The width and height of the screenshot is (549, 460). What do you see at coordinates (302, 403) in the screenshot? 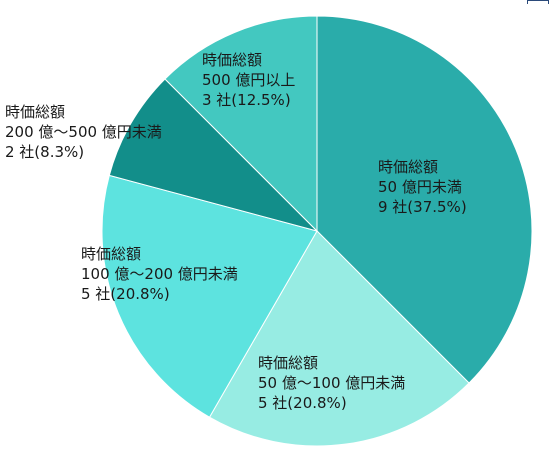
I see `slice-label-2-line-3: 5 社(20.8%)` at bounding box center [302, 403].